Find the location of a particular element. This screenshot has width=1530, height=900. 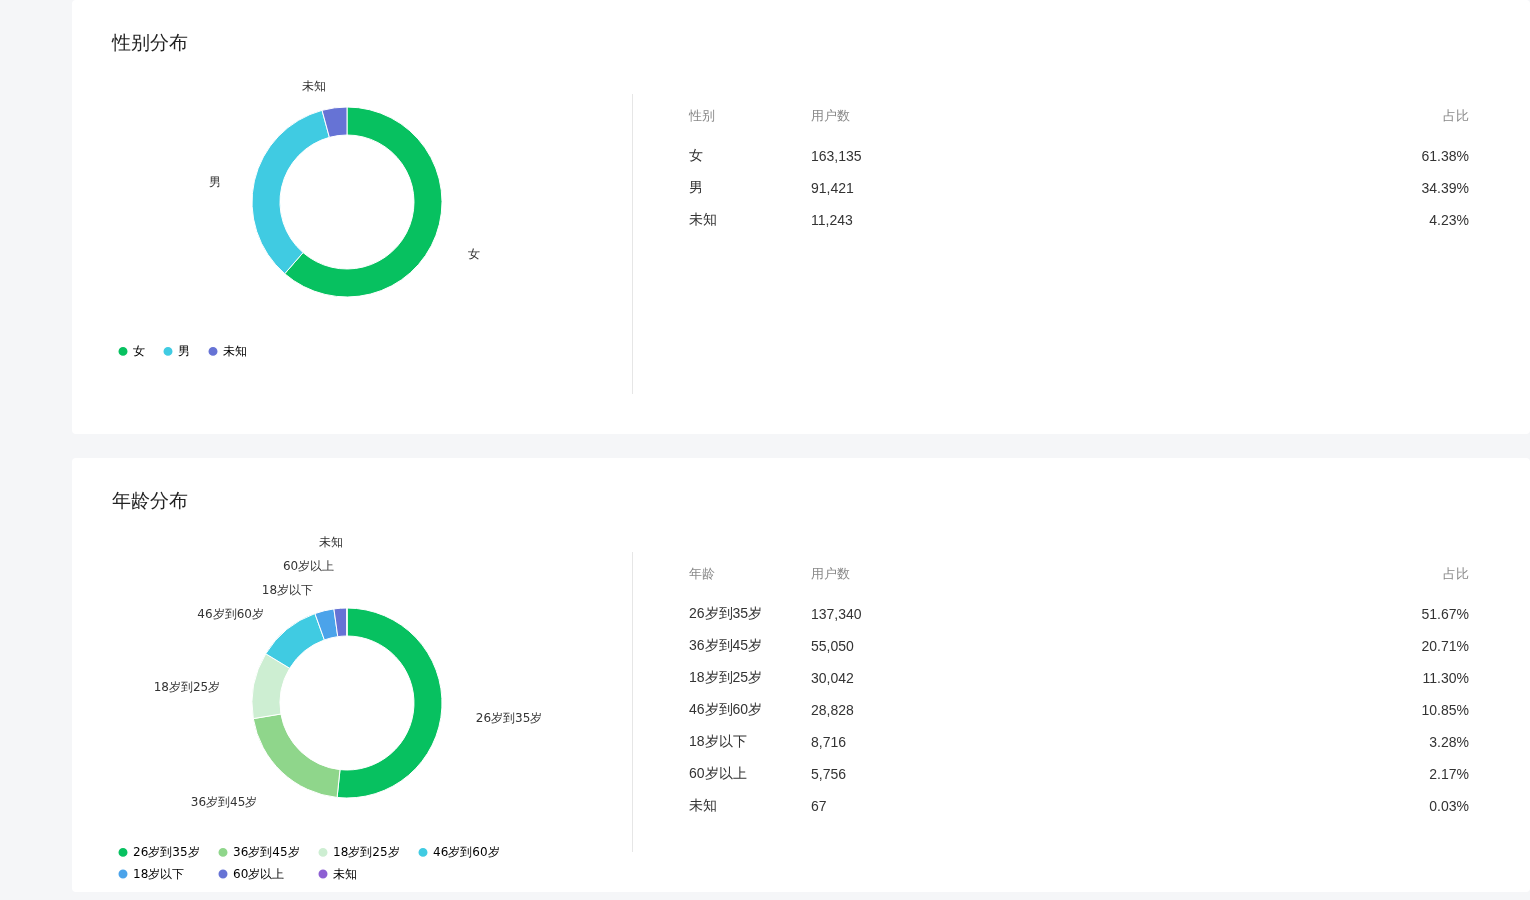

text: 3.28% is located at coordinates (1449, 742).